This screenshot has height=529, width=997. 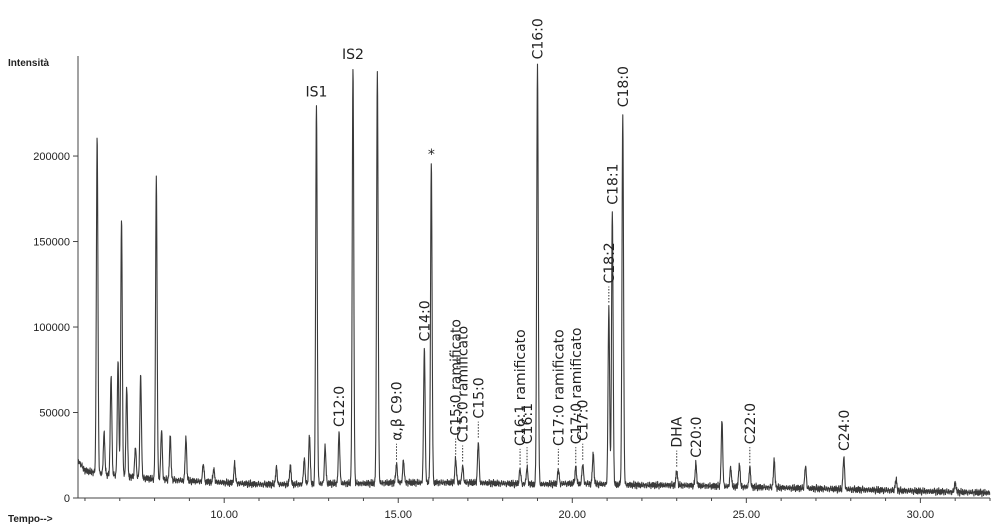 What do you see at coordinates (584, 420) in the screenshot?
I see `peak-label: C17:0` at bounding box center [584, 420].